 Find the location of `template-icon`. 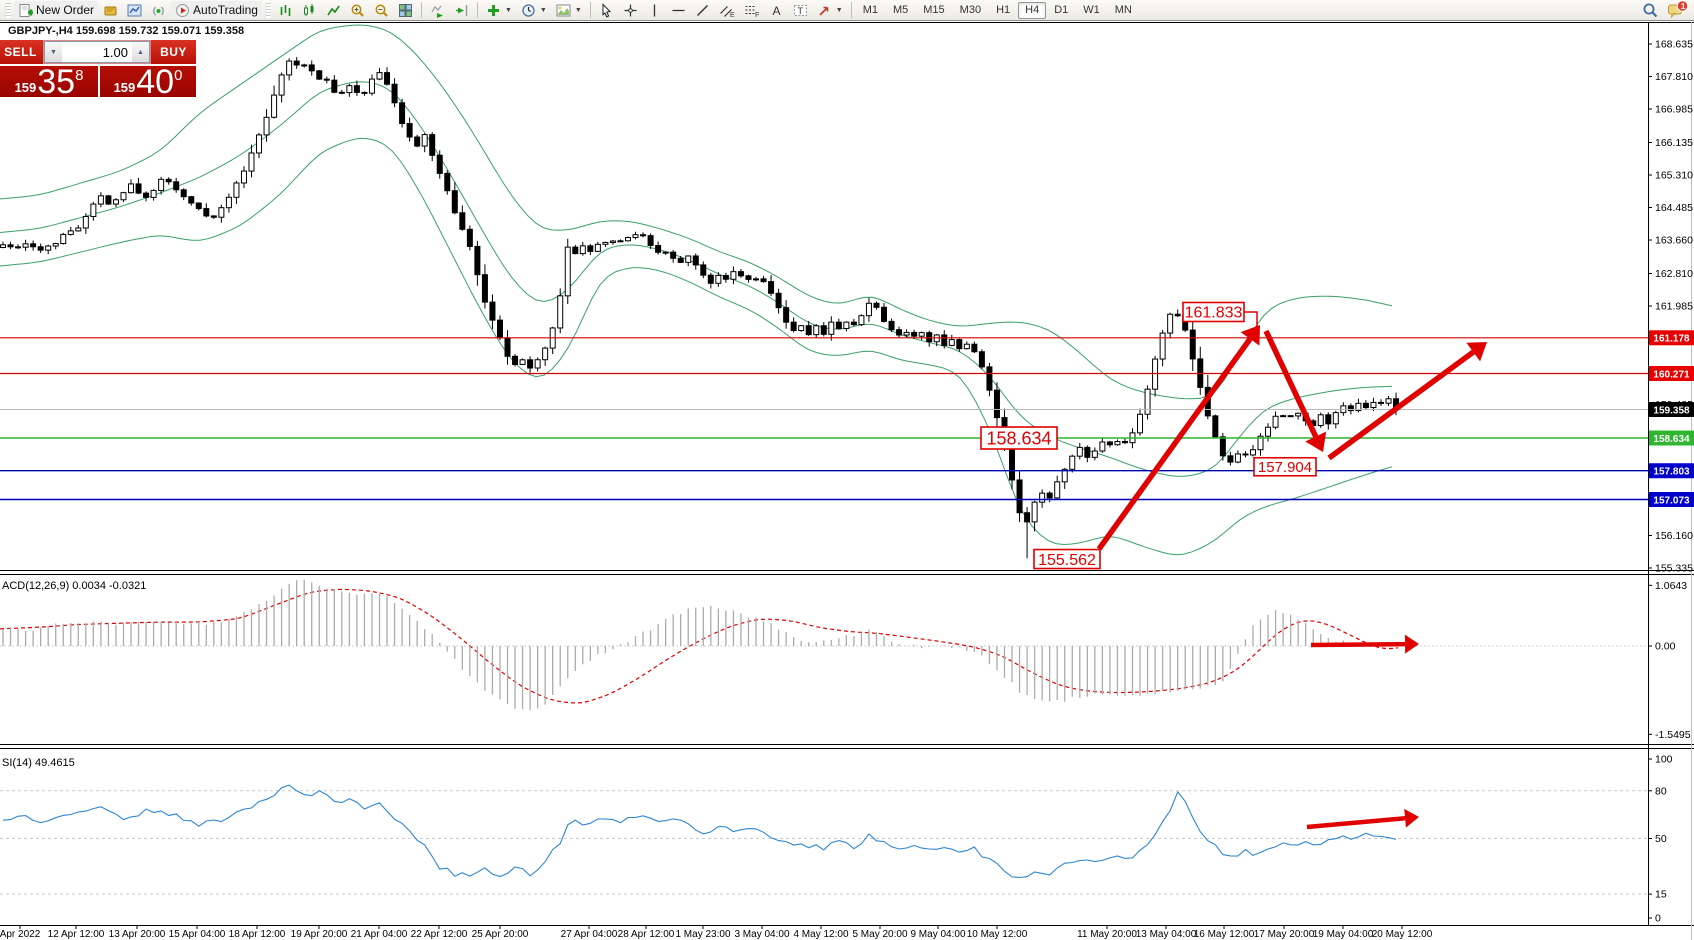

template-icon is located at coordinates (563, 10).